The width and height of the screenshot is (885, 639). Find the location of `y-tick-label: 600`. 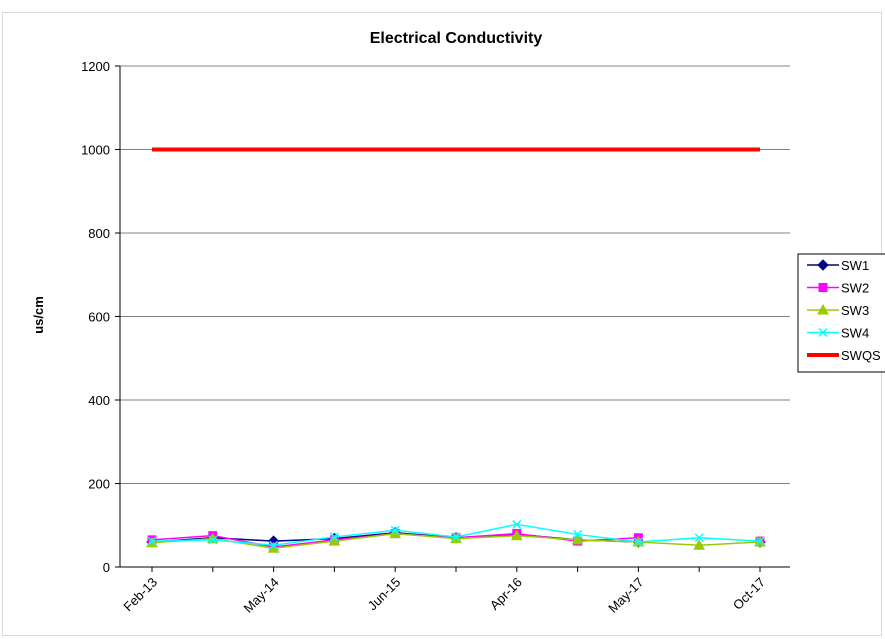

y-tick-label: 600 is located at coordinates (99, 317).